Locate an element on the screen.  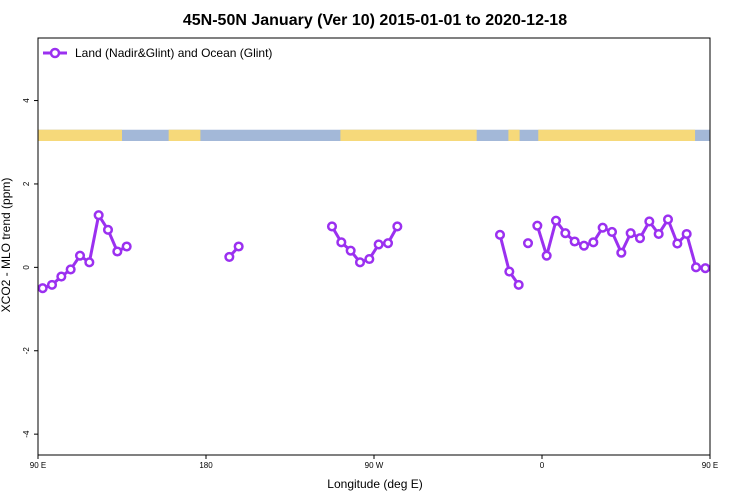
legend-label: Land (Nadir&Glint) and Ocean (Glint) is located at coordinates (173, 53).